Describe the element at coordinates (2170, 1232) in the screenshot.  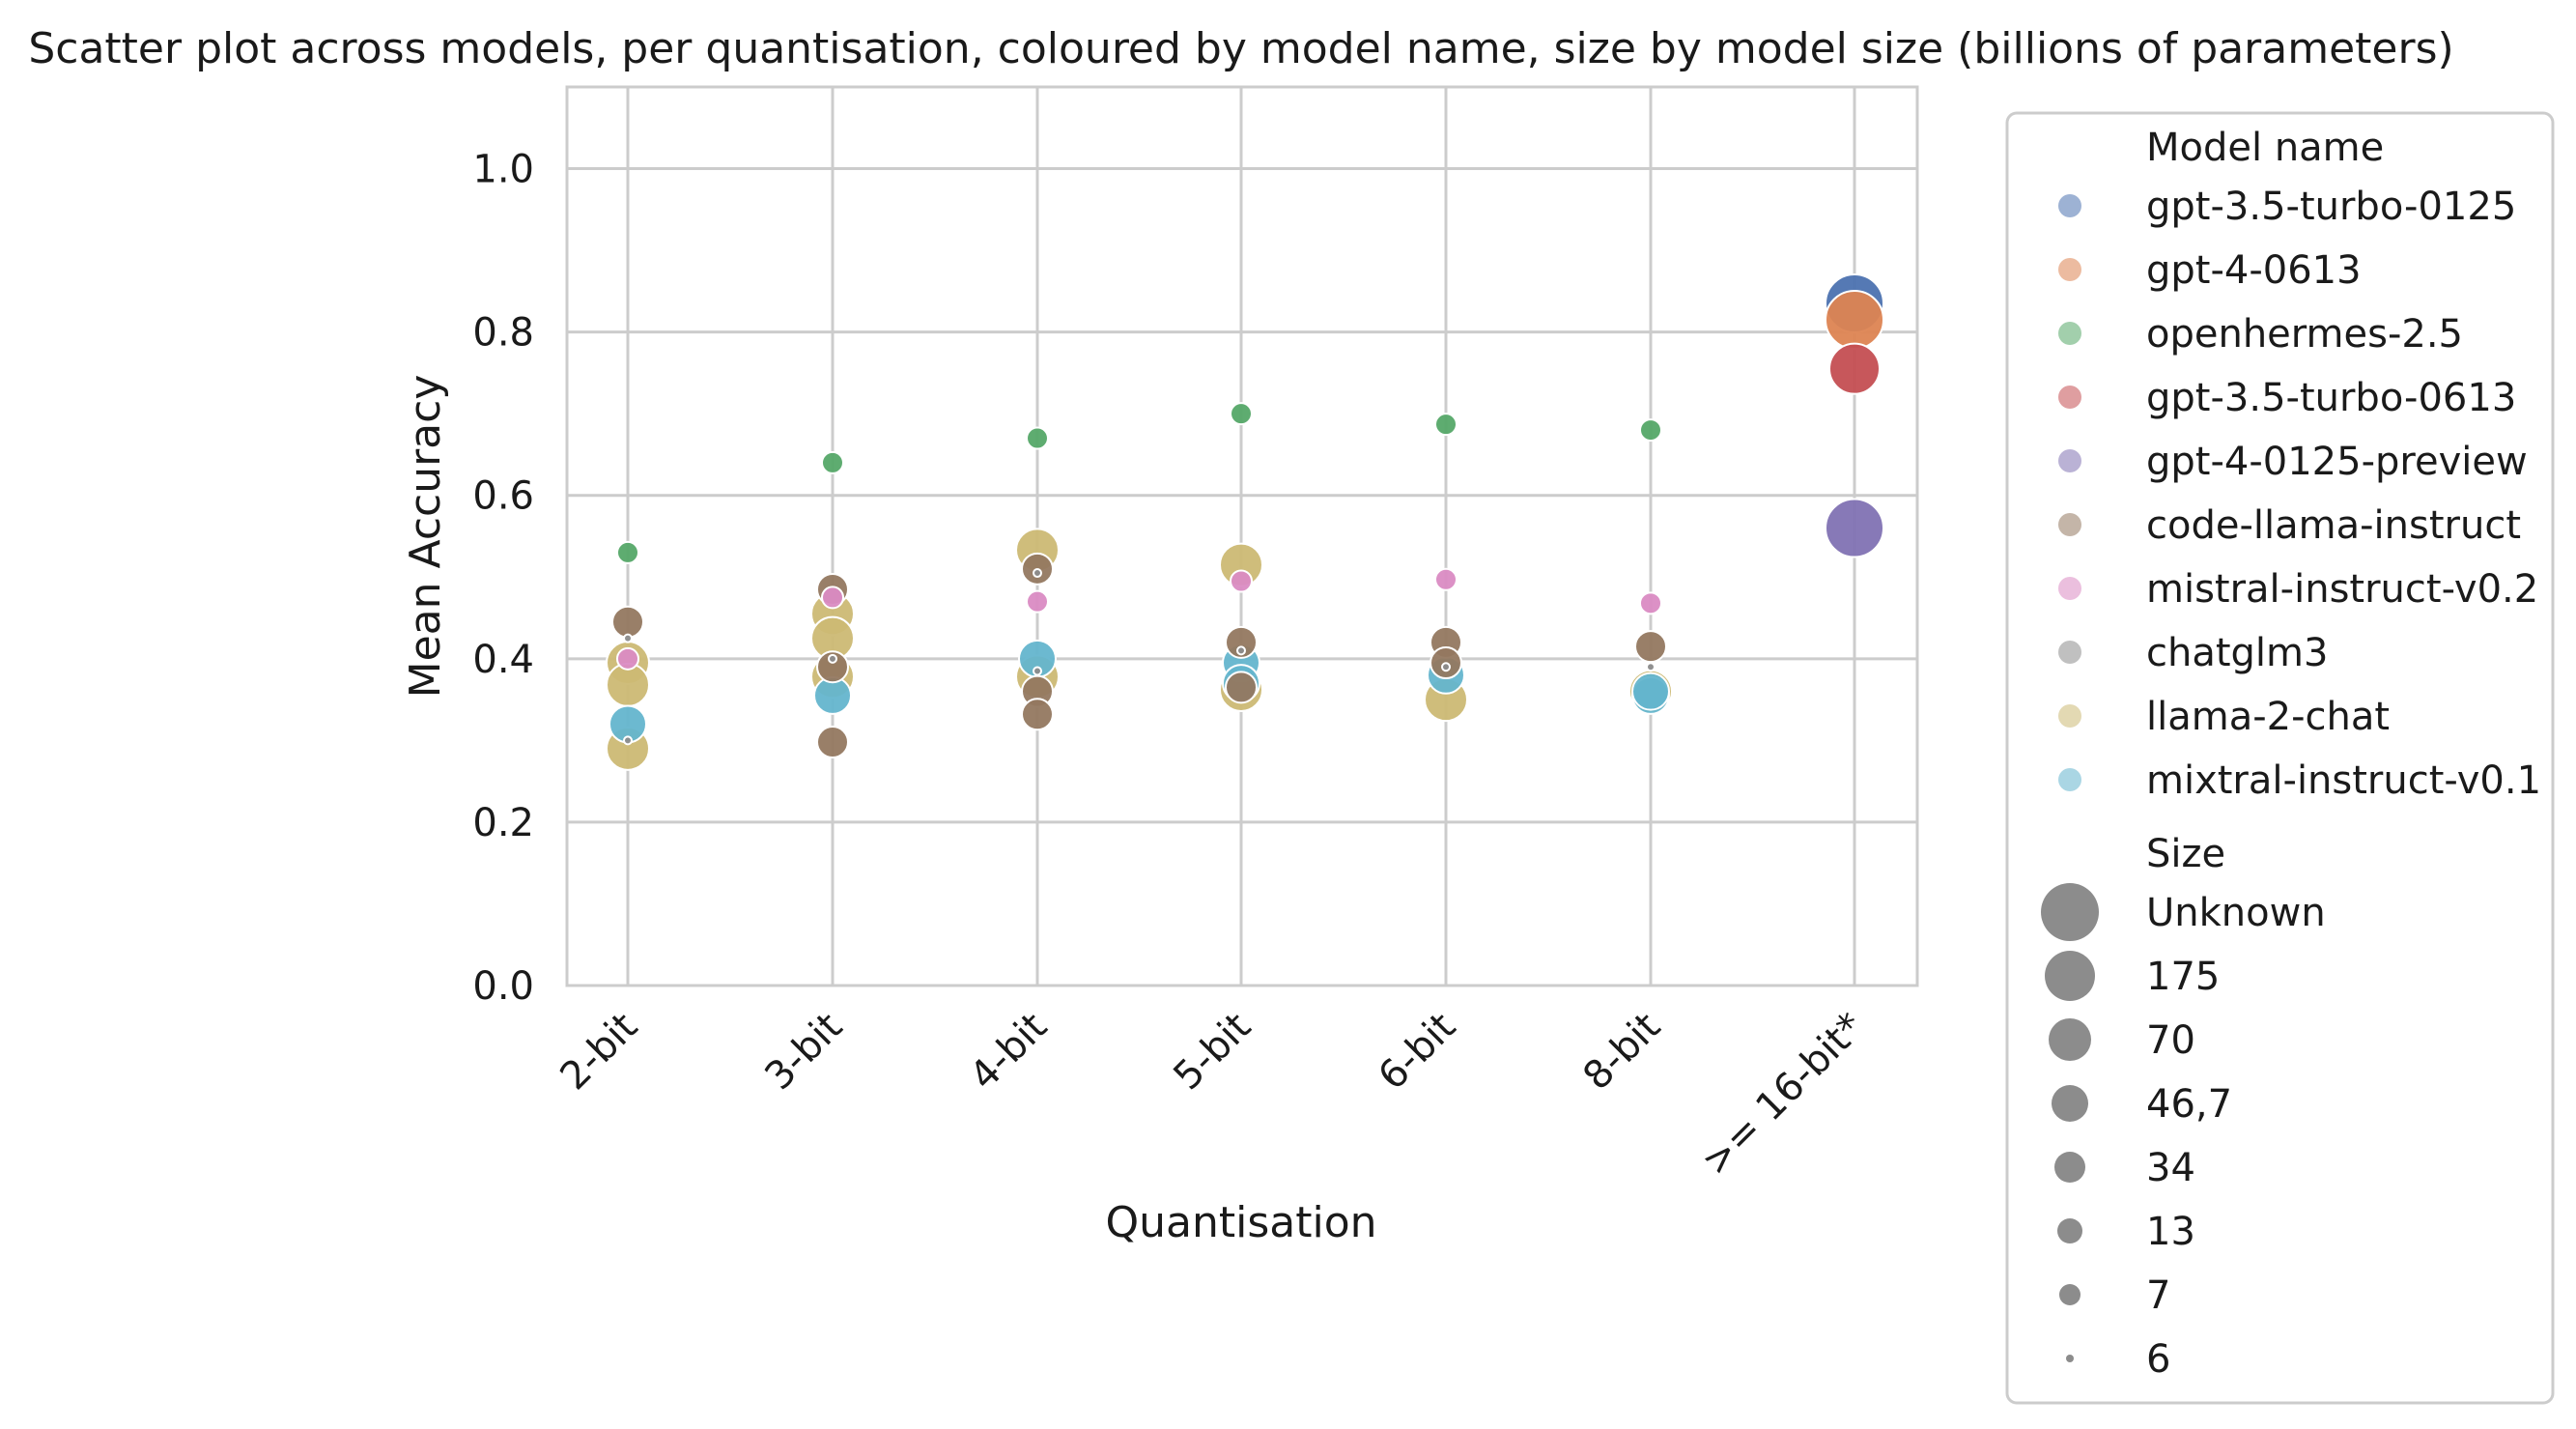
I see `legend-size-label: 13` at that location.